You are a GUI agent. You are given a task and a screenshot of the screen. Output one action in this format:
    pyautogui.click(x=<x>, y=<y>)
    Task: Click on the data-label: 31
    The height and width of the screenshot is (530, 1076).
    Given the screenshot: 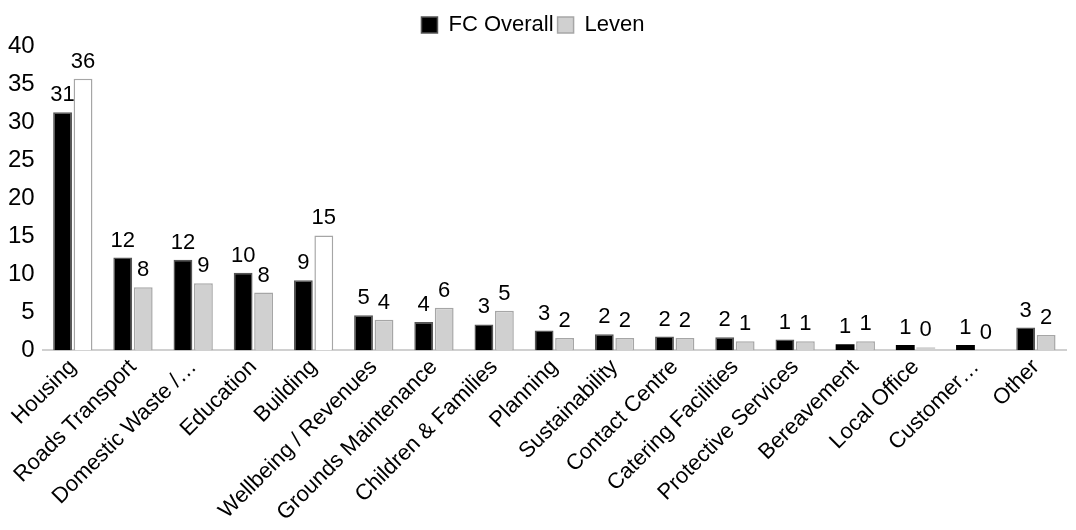 What is the action you would take?
    pyautogui.click(x=62, y=94)
    